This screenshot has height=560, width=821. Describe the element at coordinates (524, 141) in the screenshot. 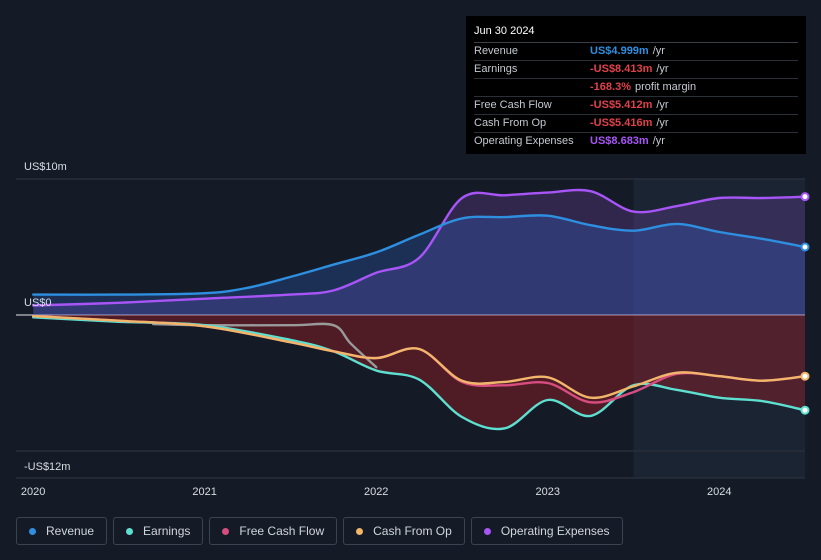

I see `tooltip-row-label: Operating Expenses` at that location.